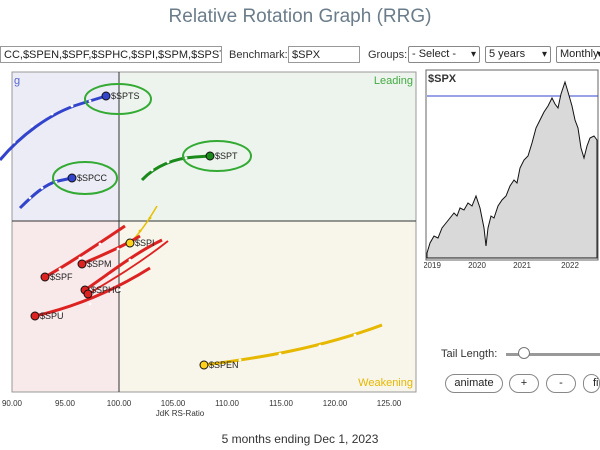 The height and width of the screenshot is (450, 600). Describe the element at coordinates (524, 353) in the screenshot. I see `tail-length-slider` at that location.